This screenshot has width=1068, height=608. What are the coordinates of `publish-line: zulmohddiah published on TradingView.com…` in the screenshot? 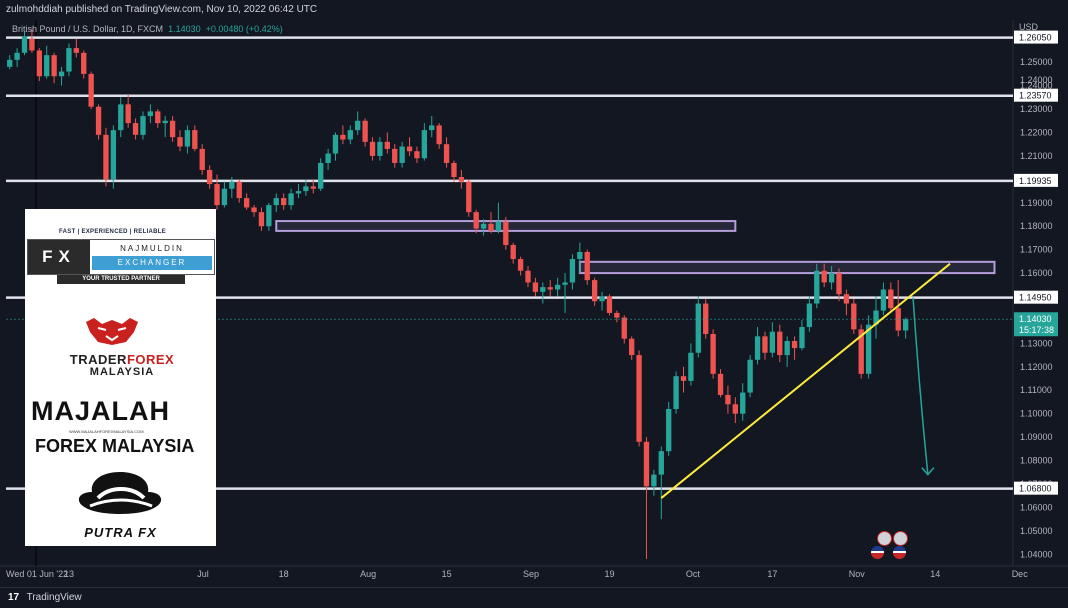 It's located at (162, 9).